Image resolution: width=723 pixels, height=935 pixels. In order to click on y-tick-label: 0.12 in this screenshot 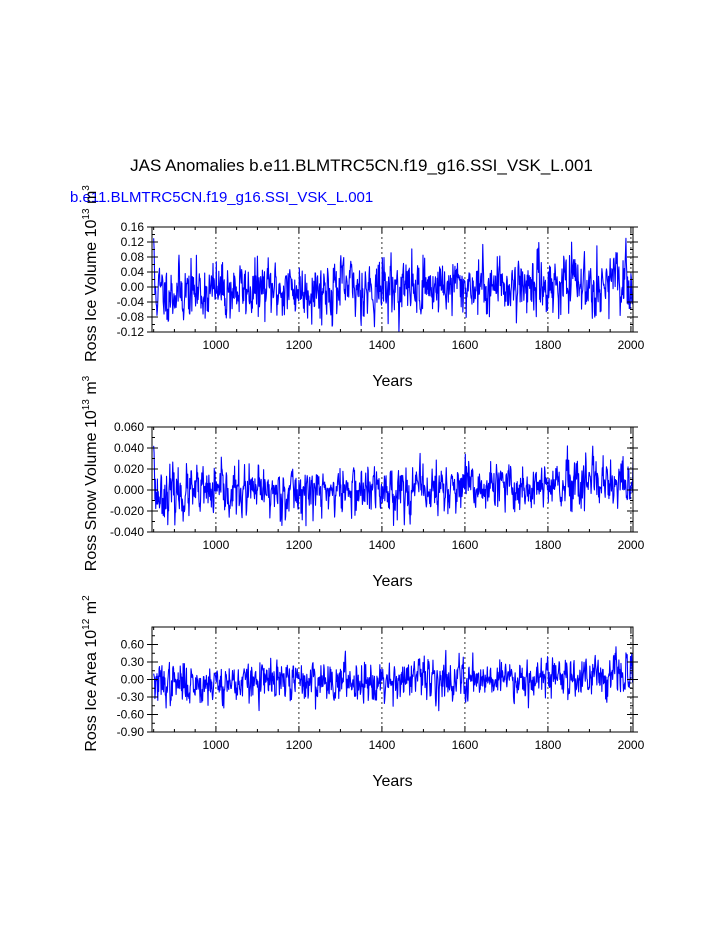, I will do `click(133, 242)`.